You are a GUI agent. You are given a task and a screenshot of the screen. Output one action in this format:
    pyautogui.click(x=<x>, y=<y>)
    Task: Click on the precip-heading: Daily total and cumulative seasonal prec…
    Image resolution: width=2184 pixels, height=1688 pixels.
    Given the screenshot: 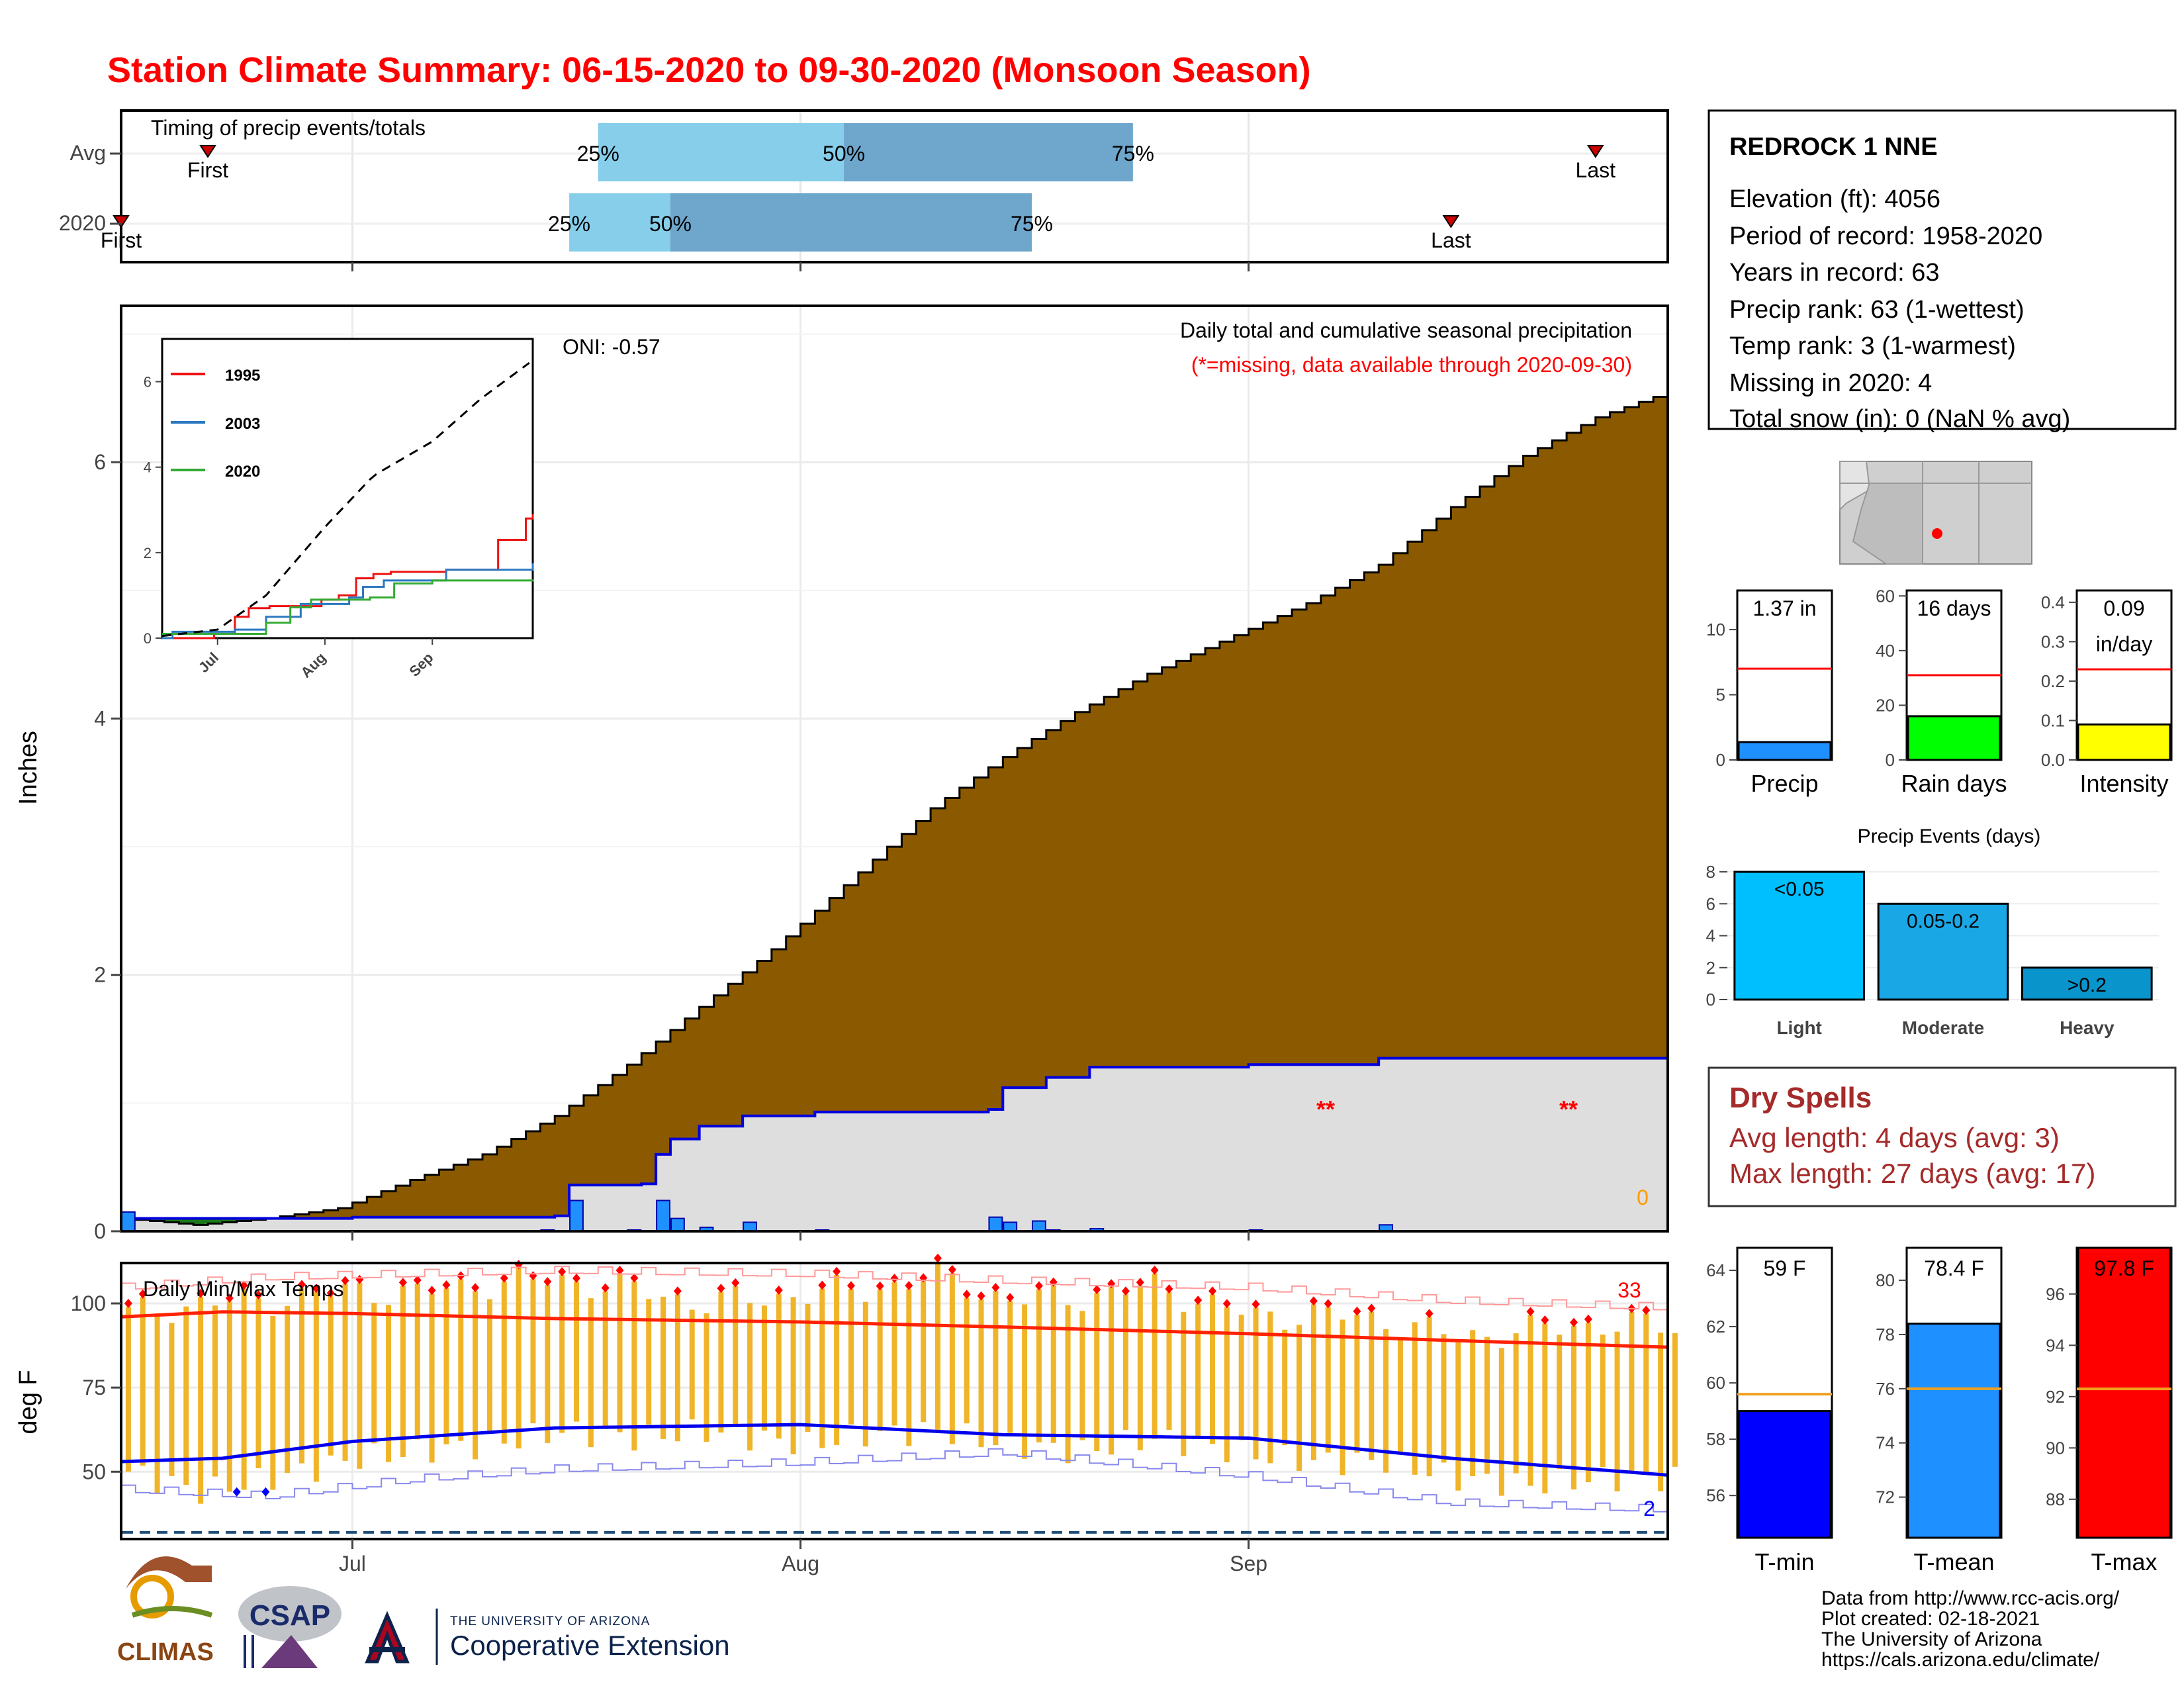 What is the action you would take?
    pyautogui.click(x=1406, y=330)
    